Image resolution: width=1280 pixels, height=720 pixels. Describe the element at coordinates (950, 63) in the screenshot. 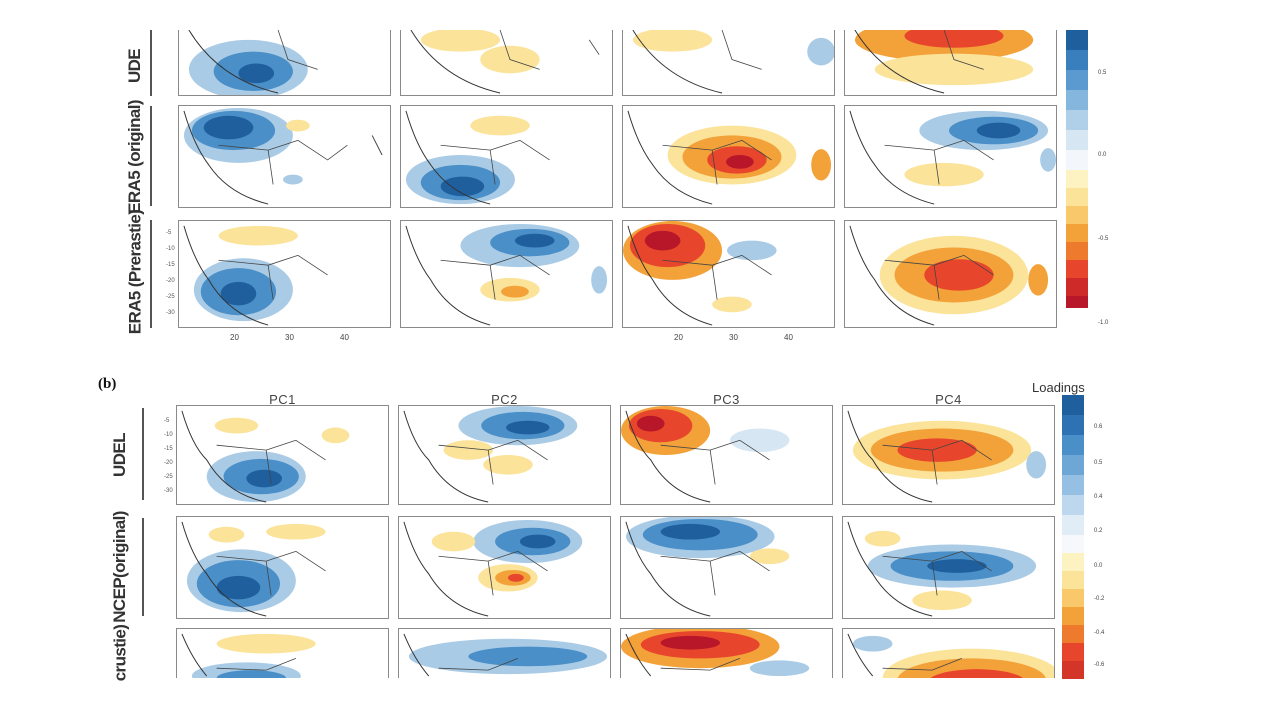

I see `map-top-r1-c4` at that location.